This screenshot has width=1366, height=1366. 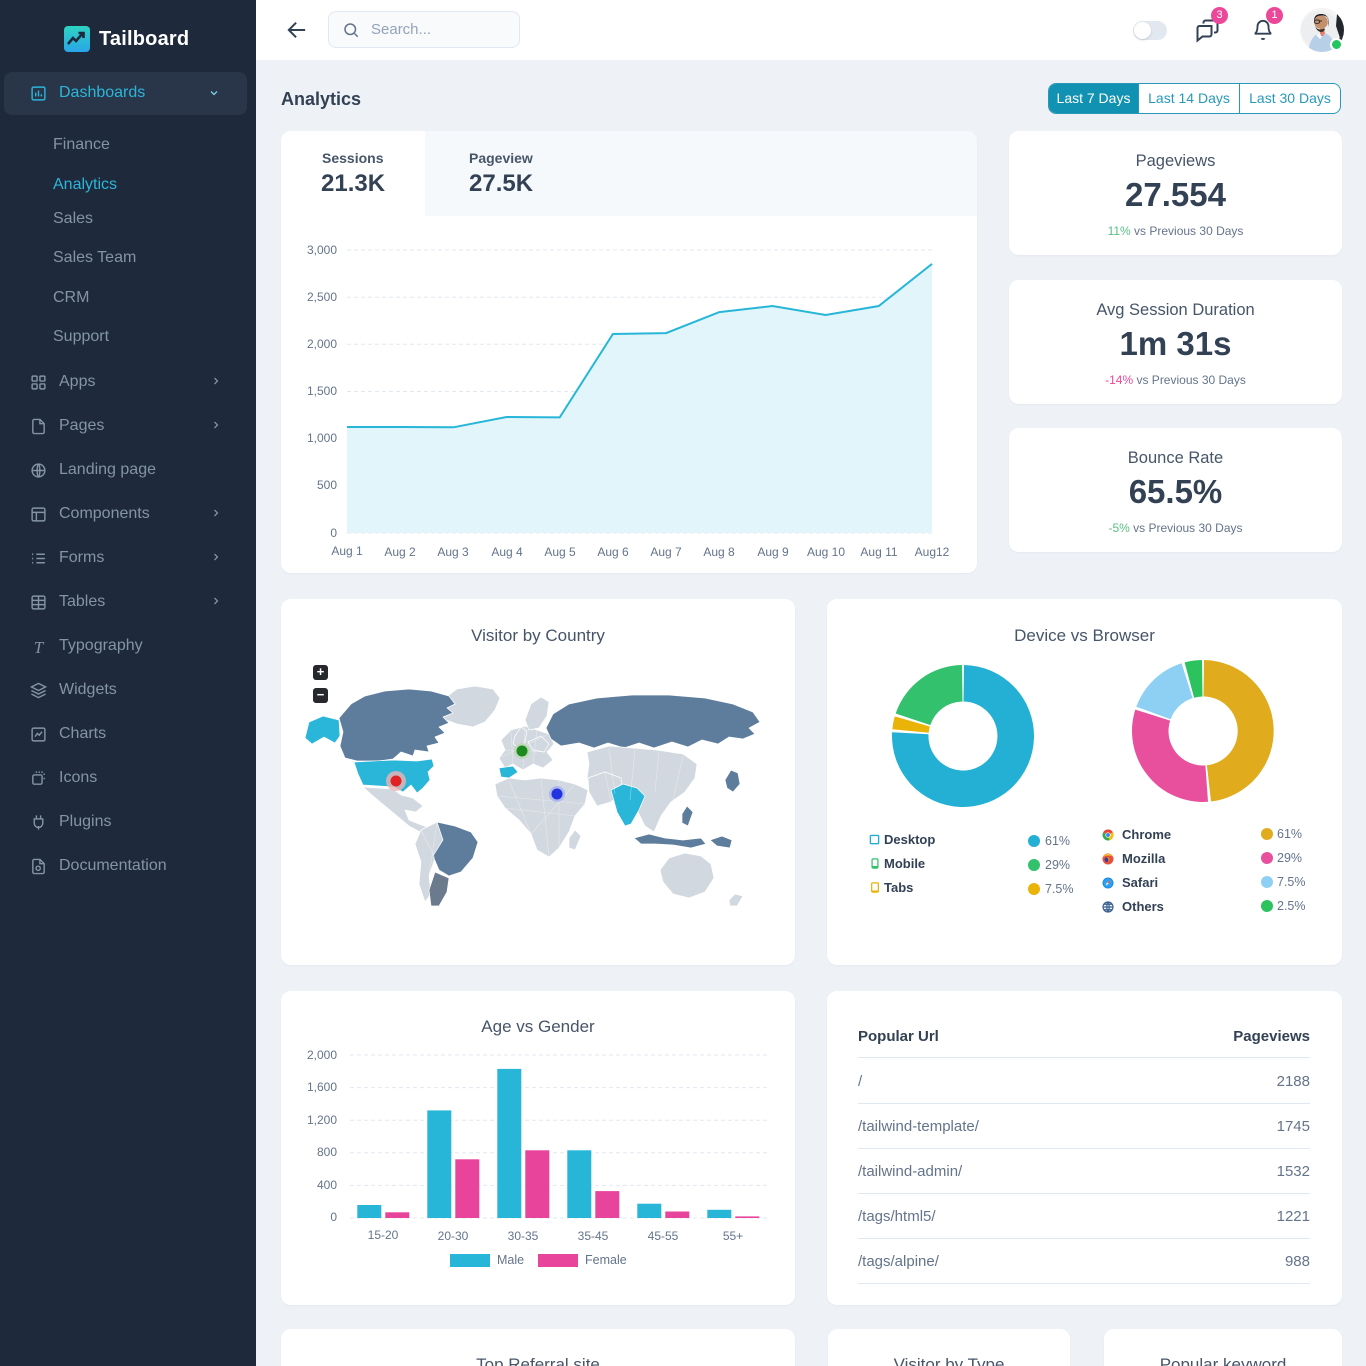 I want to click on svg-text: 800, so click(x=327, y=1152).